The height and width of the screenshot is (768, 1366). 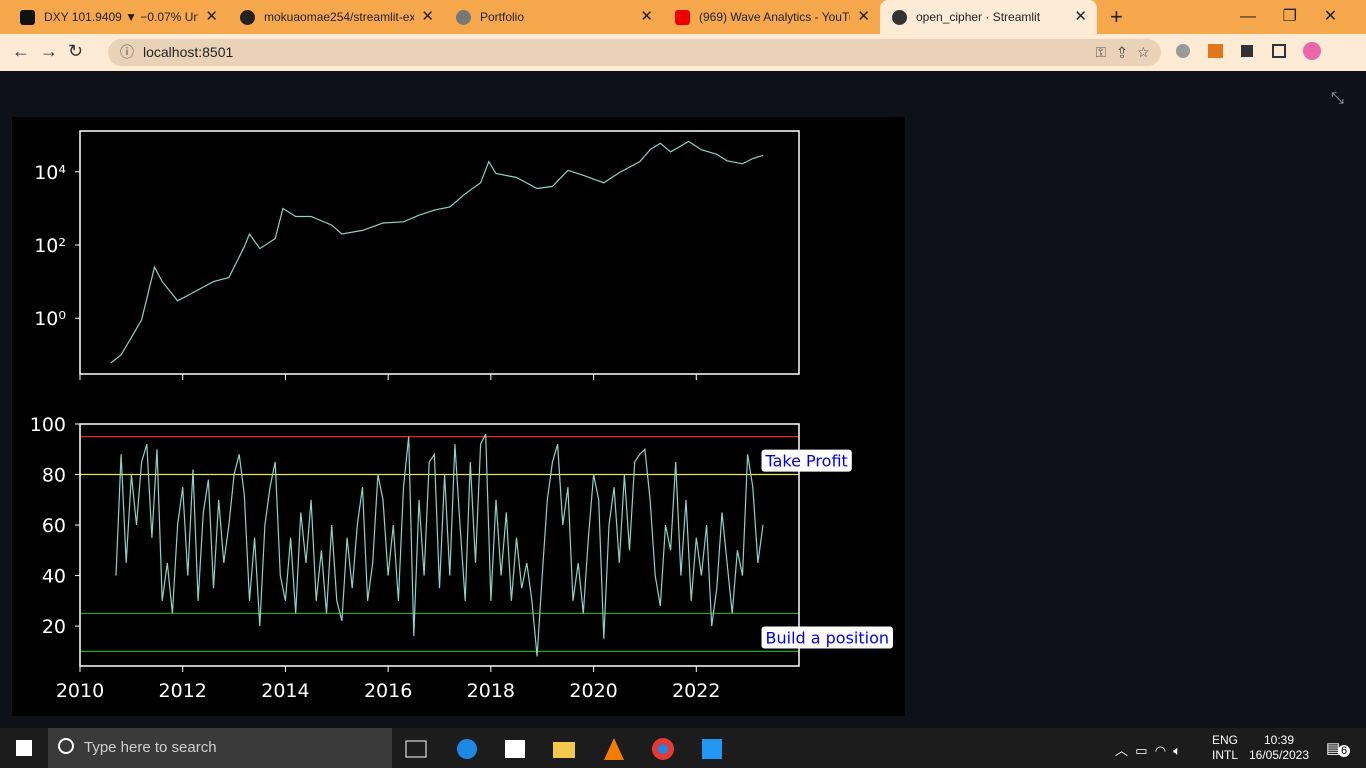 I want to click on fullscreen-toggle: ⤡, so click(x=1337, y=98).